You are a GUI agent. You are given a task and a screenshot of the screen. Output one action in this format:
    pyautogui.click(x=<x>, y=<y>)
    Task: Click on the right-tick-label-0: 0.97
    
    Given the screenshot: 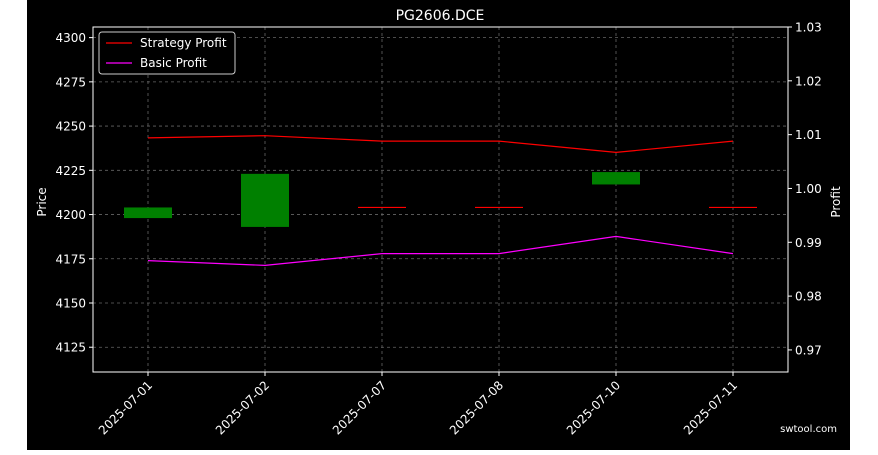 What is the action you would take?
    pyautogui.click(x=808, y=350)
    